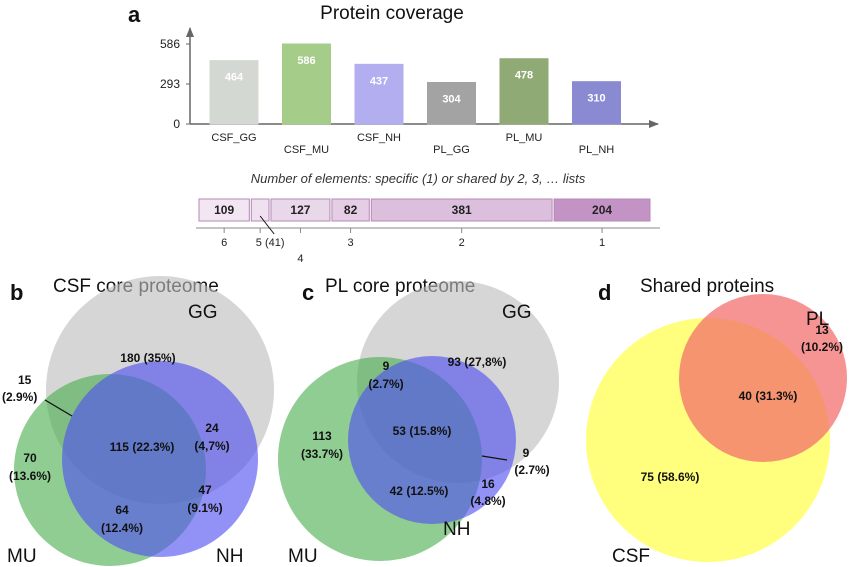 The height and width of the screenshot is (567, 850). Describe the element at coordinates (300, 259) in the screenshot. I see `stack-tick-label: 4` at that location.